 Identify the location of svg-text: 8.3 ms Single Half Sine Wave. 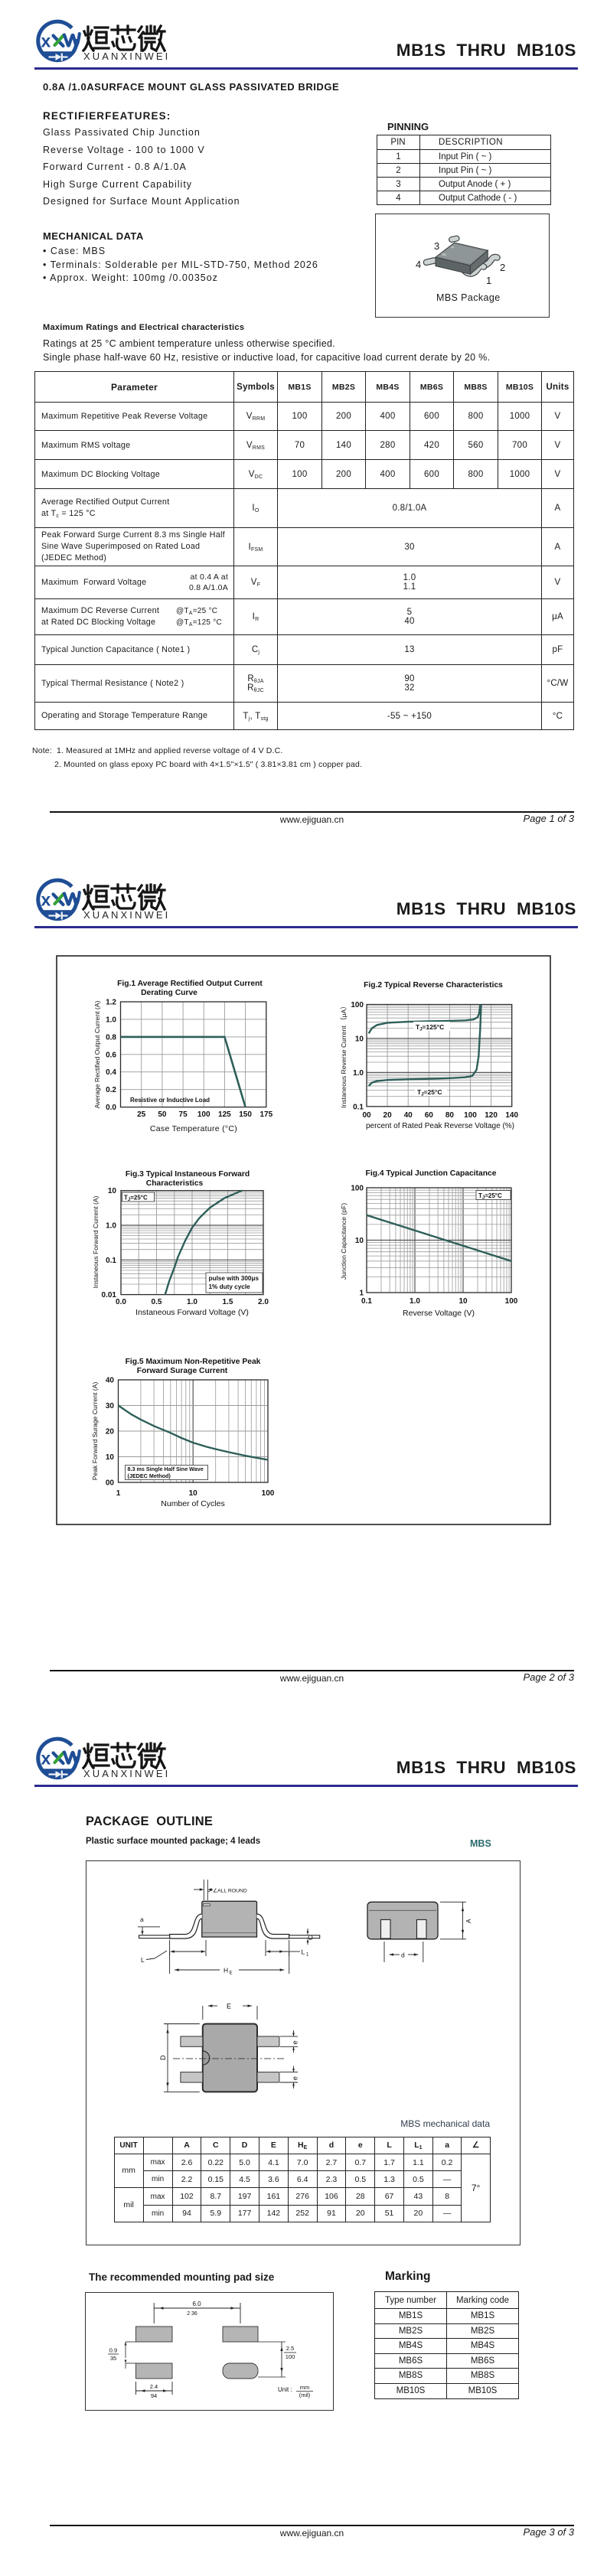
(166, 1469).